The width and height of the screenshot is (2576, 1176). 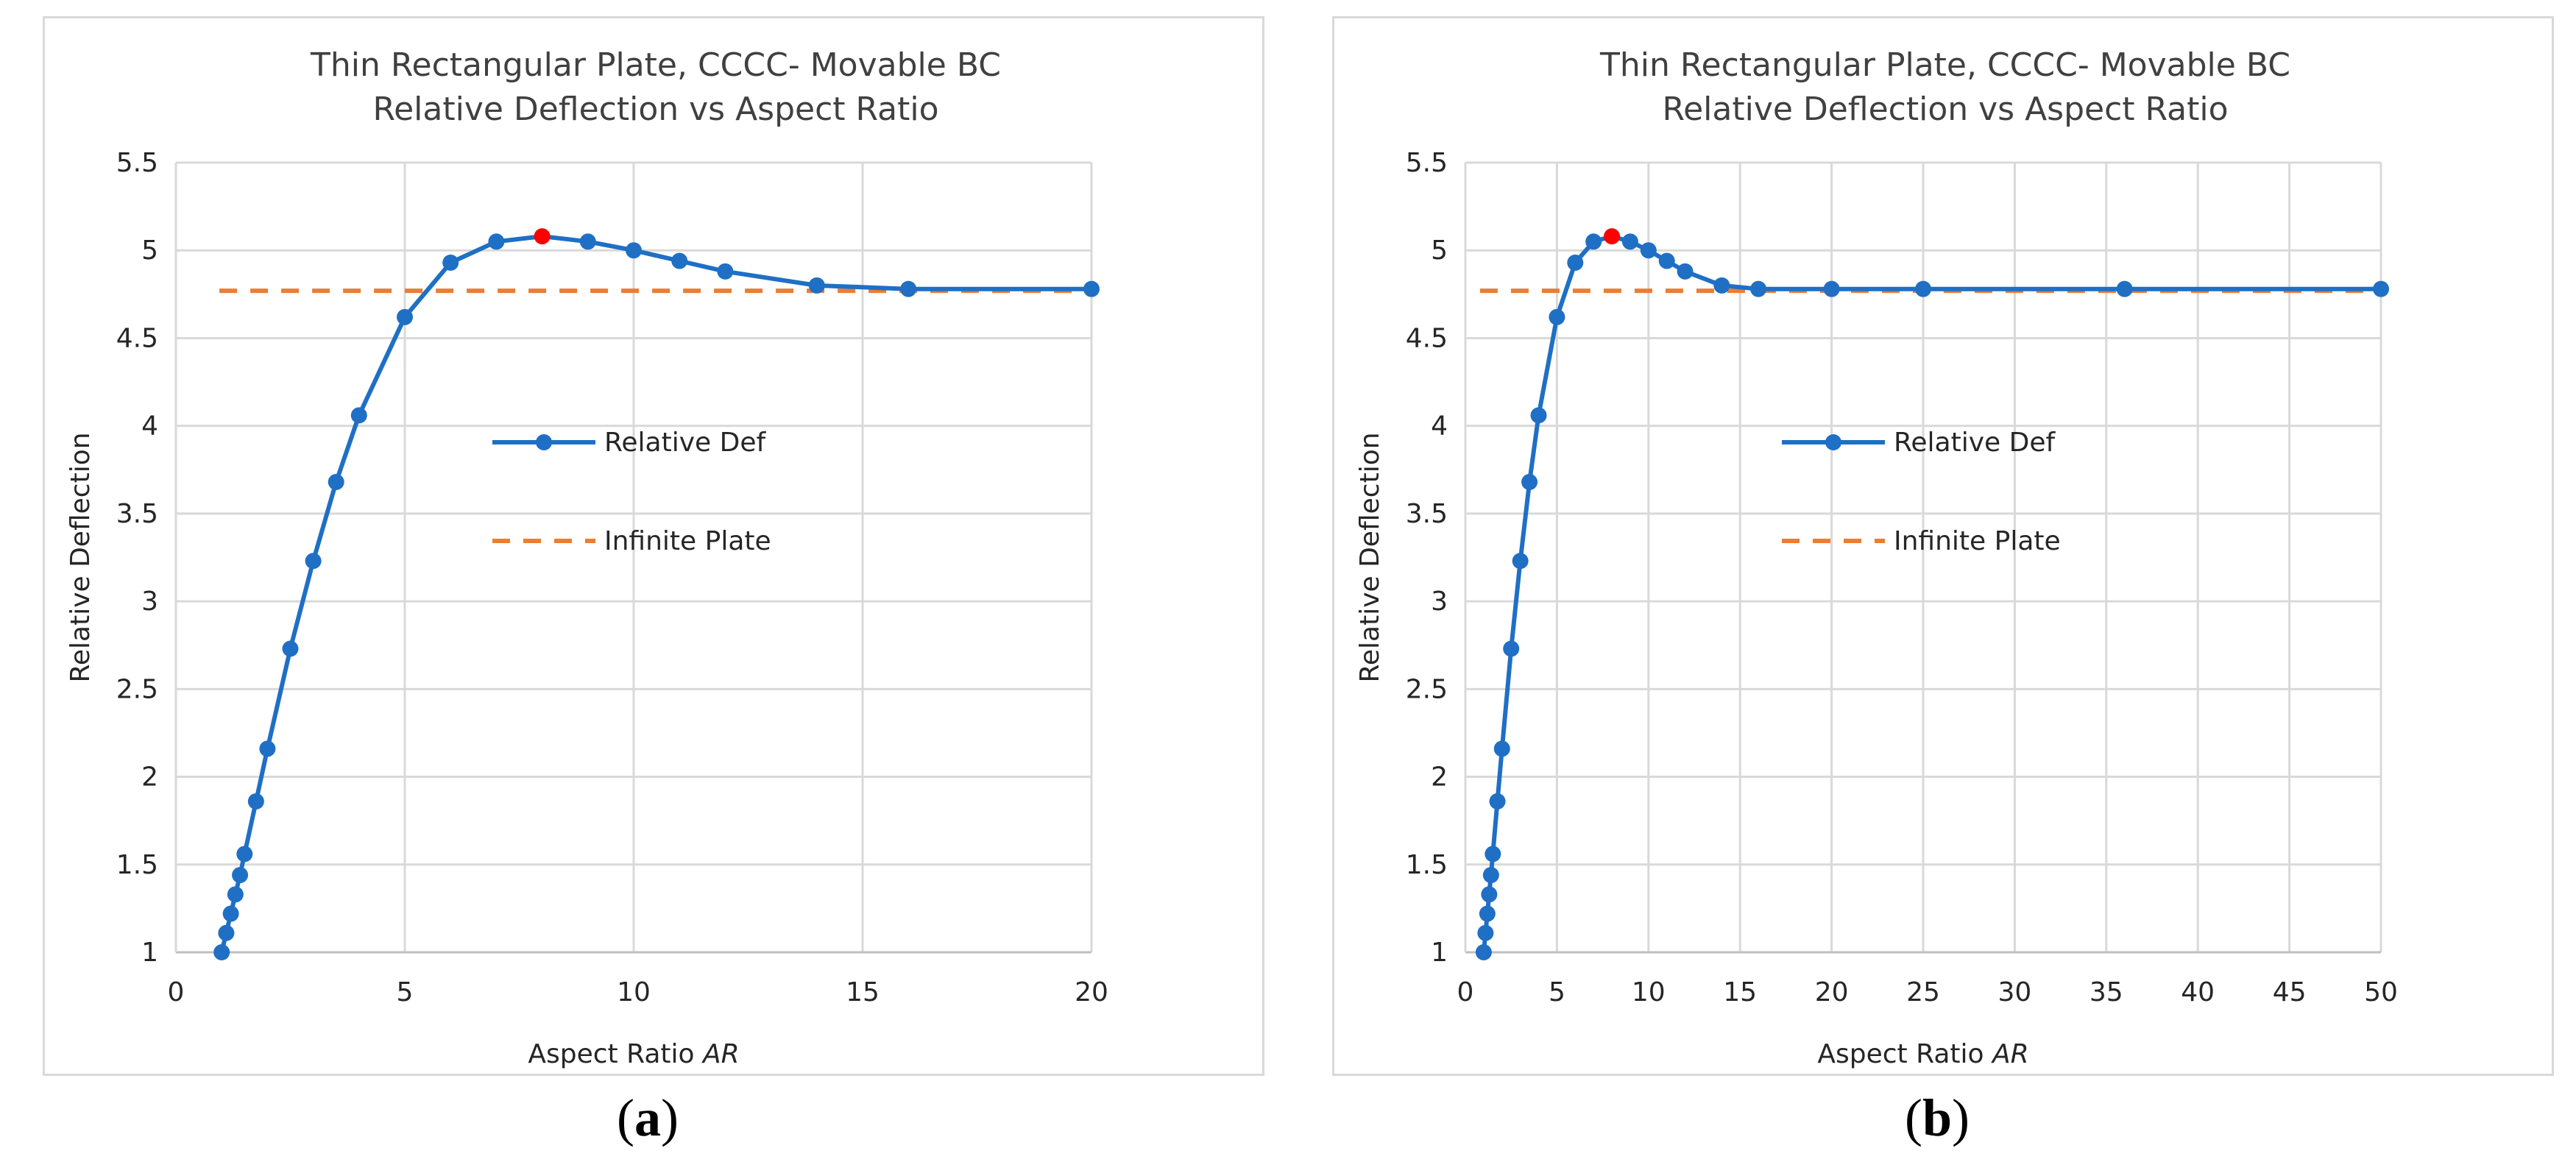 What do you see at coordinates (137, 689) in the screenshot?
I see `y-tick-label: 2.5` at bounding box center [137, 689].